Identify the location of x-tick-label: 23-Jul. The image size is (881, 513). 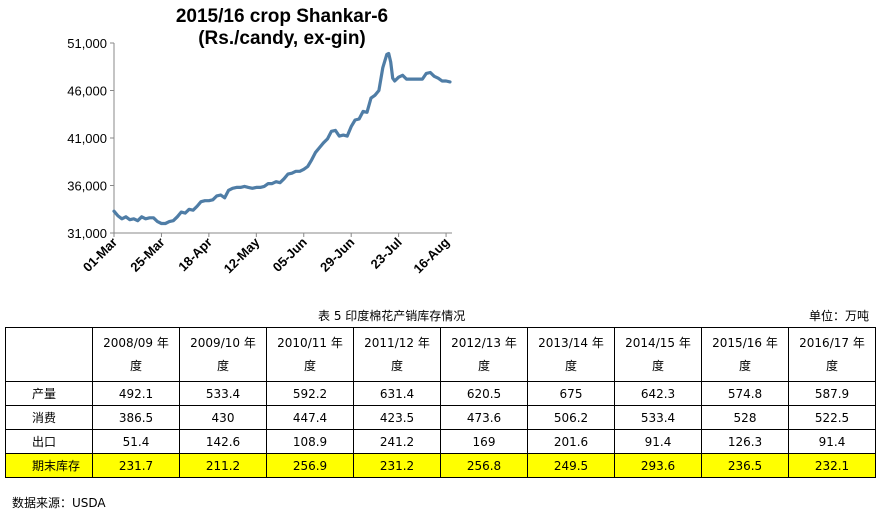
(386, 253).